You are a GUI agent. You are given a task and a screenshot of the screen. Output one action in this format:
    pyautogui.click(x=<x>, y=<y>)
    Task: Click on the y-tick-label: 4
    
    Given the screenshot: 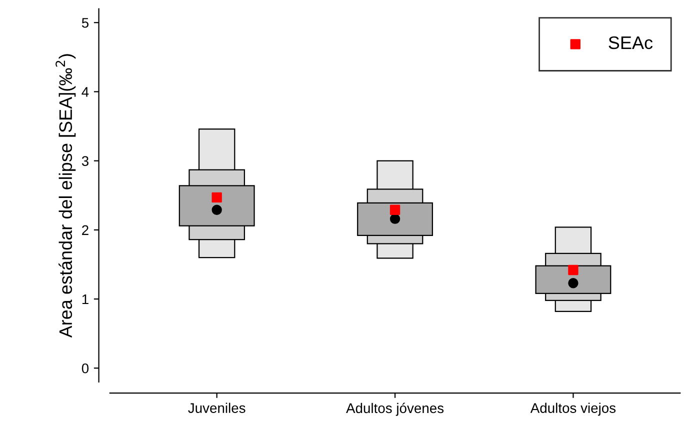 What is the action you would take?
    pyautogui.click(x=85, y=92)
    